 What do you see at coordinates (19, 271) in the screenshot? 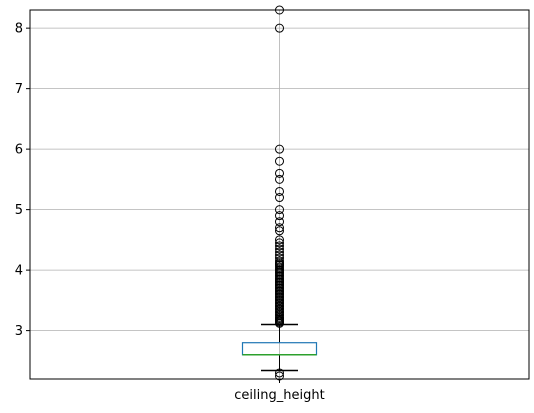
I see `y-tick-label: 4` at bounding box center [19, 271].